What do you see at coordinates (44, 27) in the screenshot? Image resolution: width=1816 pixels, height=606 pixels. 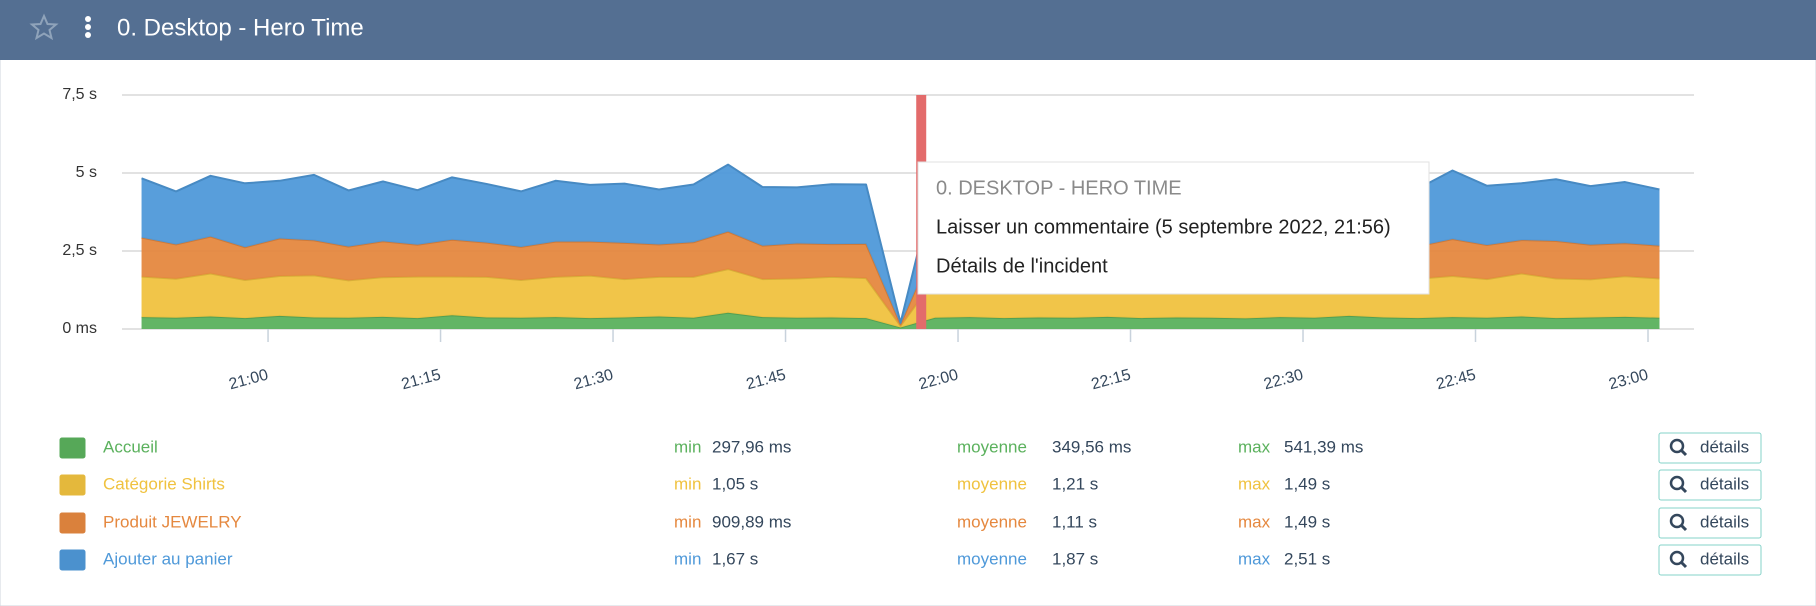 I see `favorite-star` at bounding box center [44, 27].